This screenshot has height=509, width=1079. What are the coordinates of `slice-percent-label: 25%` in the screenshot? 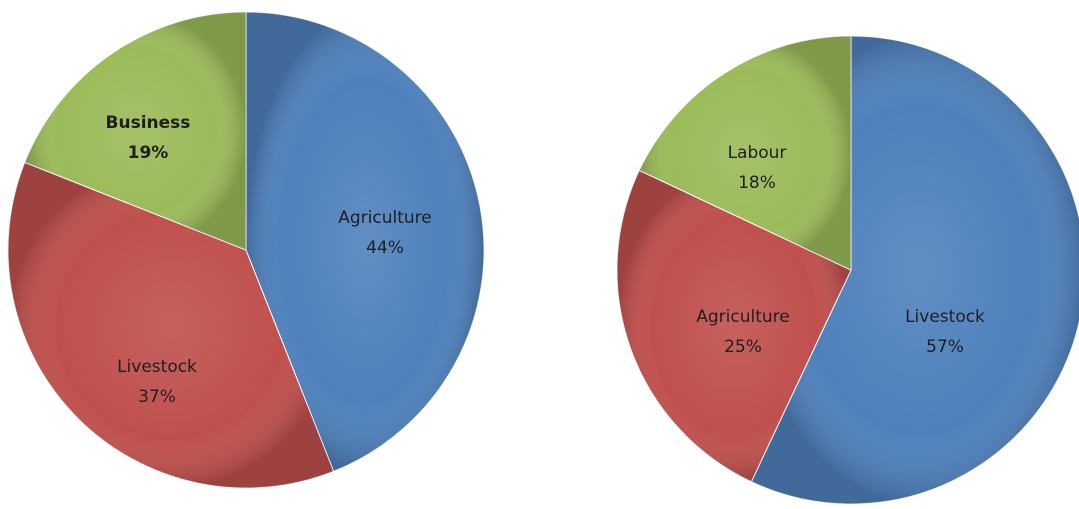 It's located at (743, 347).